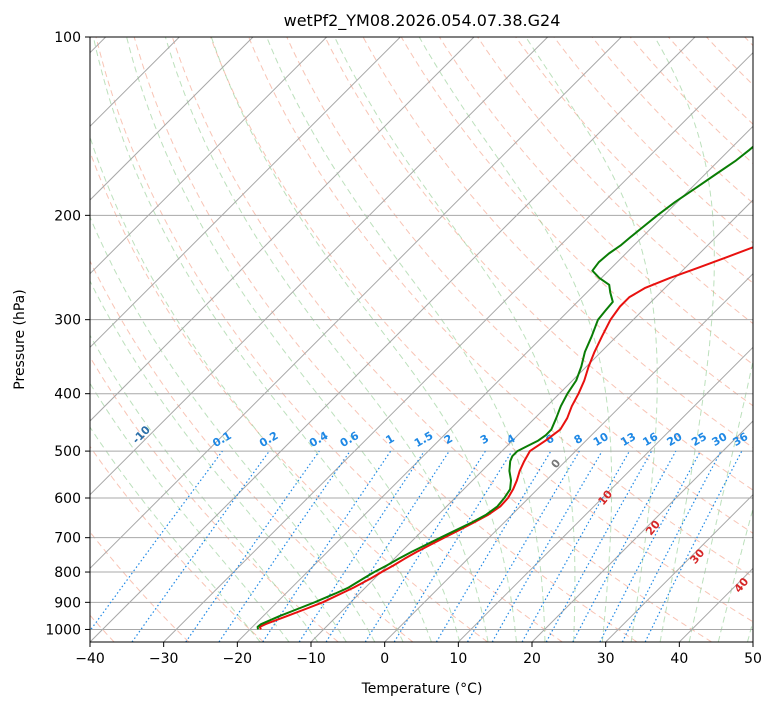 Image resolution: width=775 pixels, height=708 pixels. I want to click on y-tick-label: 900, so click(67, 603).